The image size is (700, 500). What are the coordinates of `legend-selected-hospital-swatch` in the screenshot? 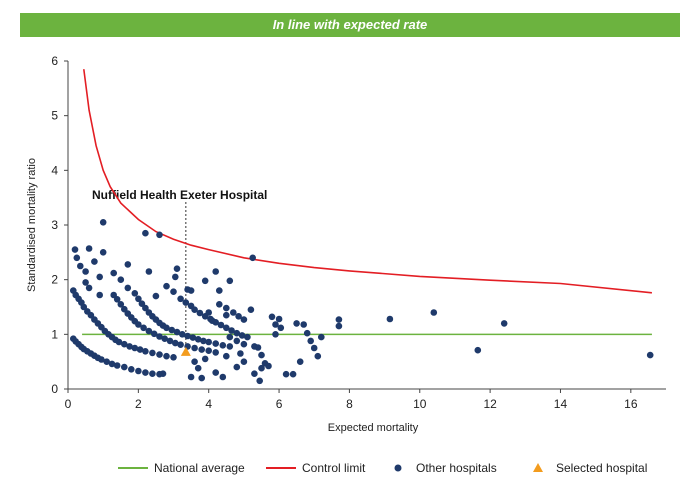 It's located at (538, 467).